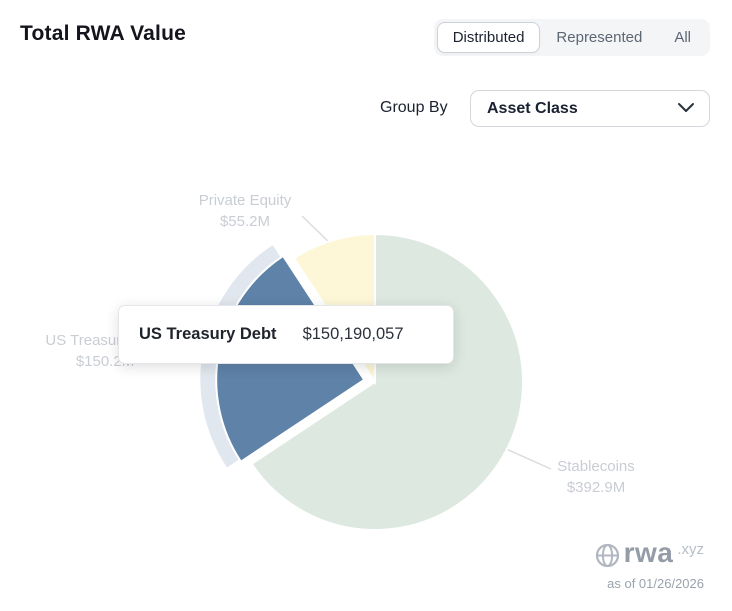  What do you see at coordinates (655, 583) in the screenshot?
I see `as-of-date: as of 01/26/2026` at bounding box center [655, 583].